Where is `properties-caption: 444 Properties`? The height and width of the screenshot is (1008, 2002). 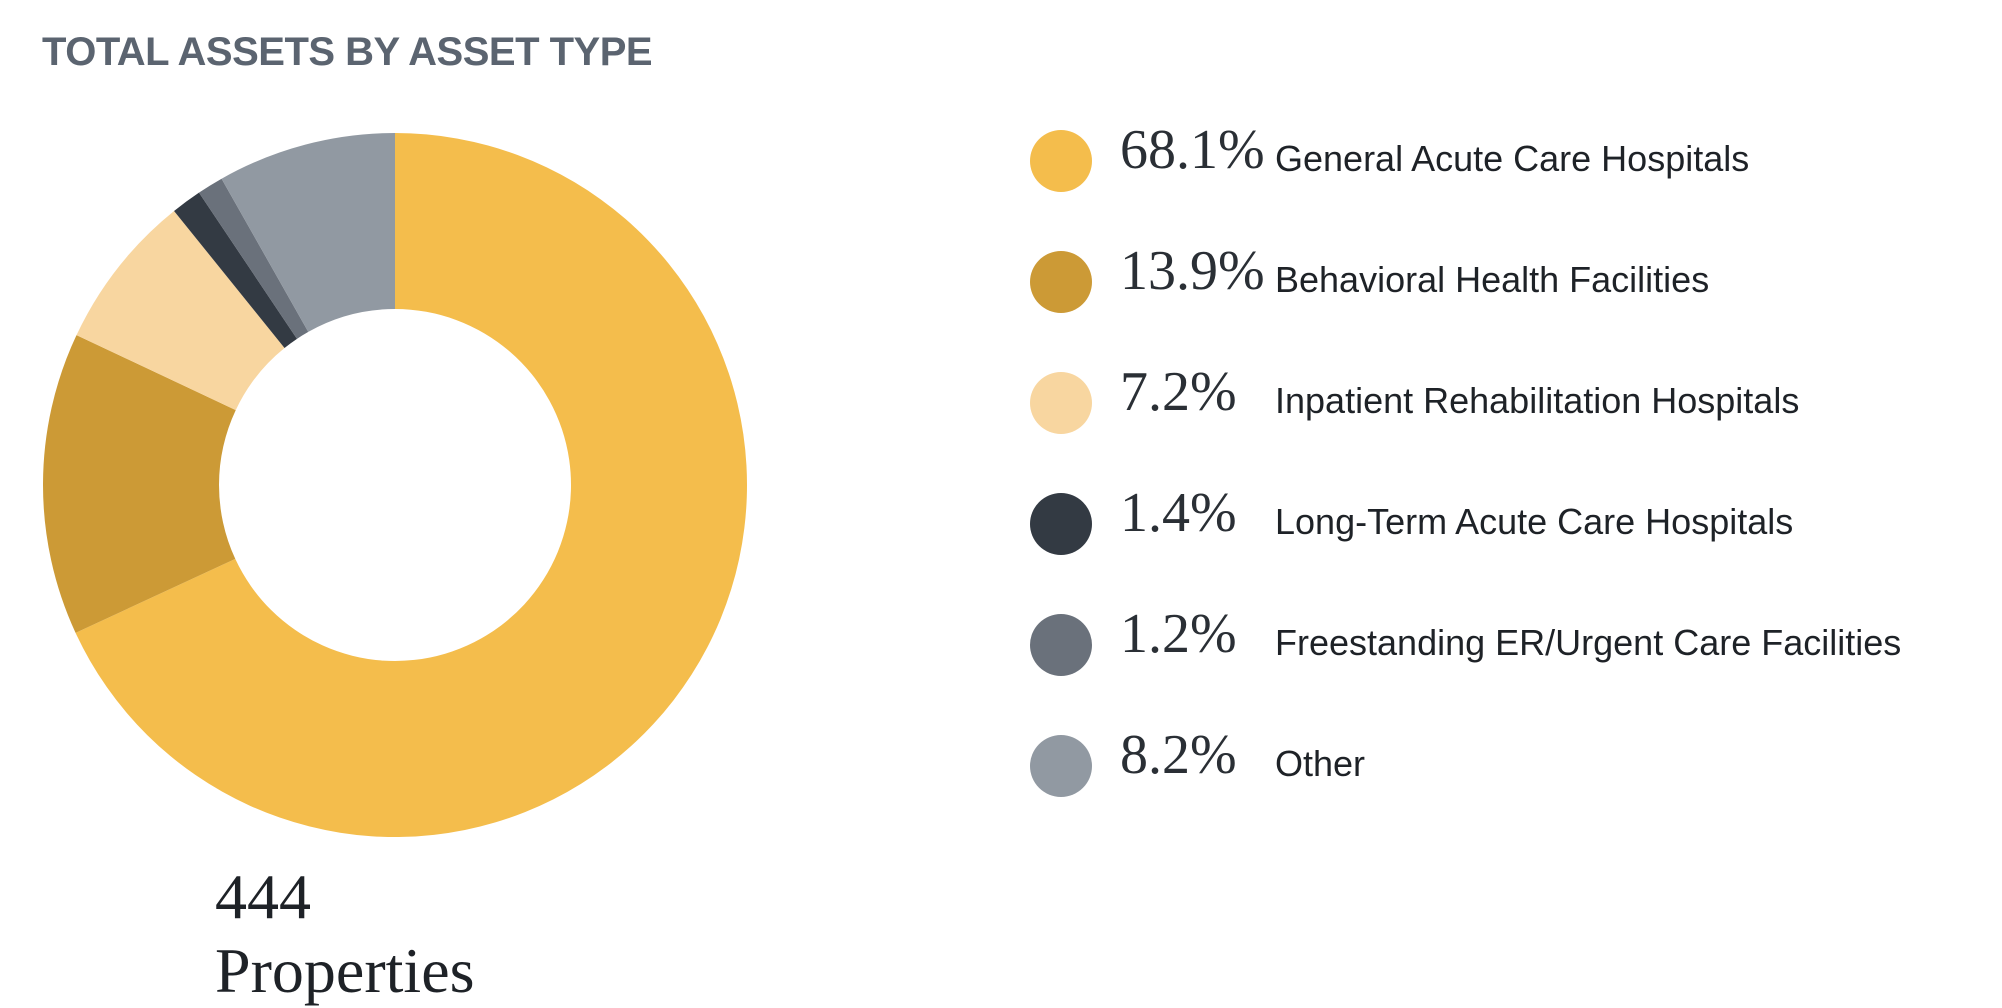 properties-caption: 444 Properties is located at coordinates (345, 933).